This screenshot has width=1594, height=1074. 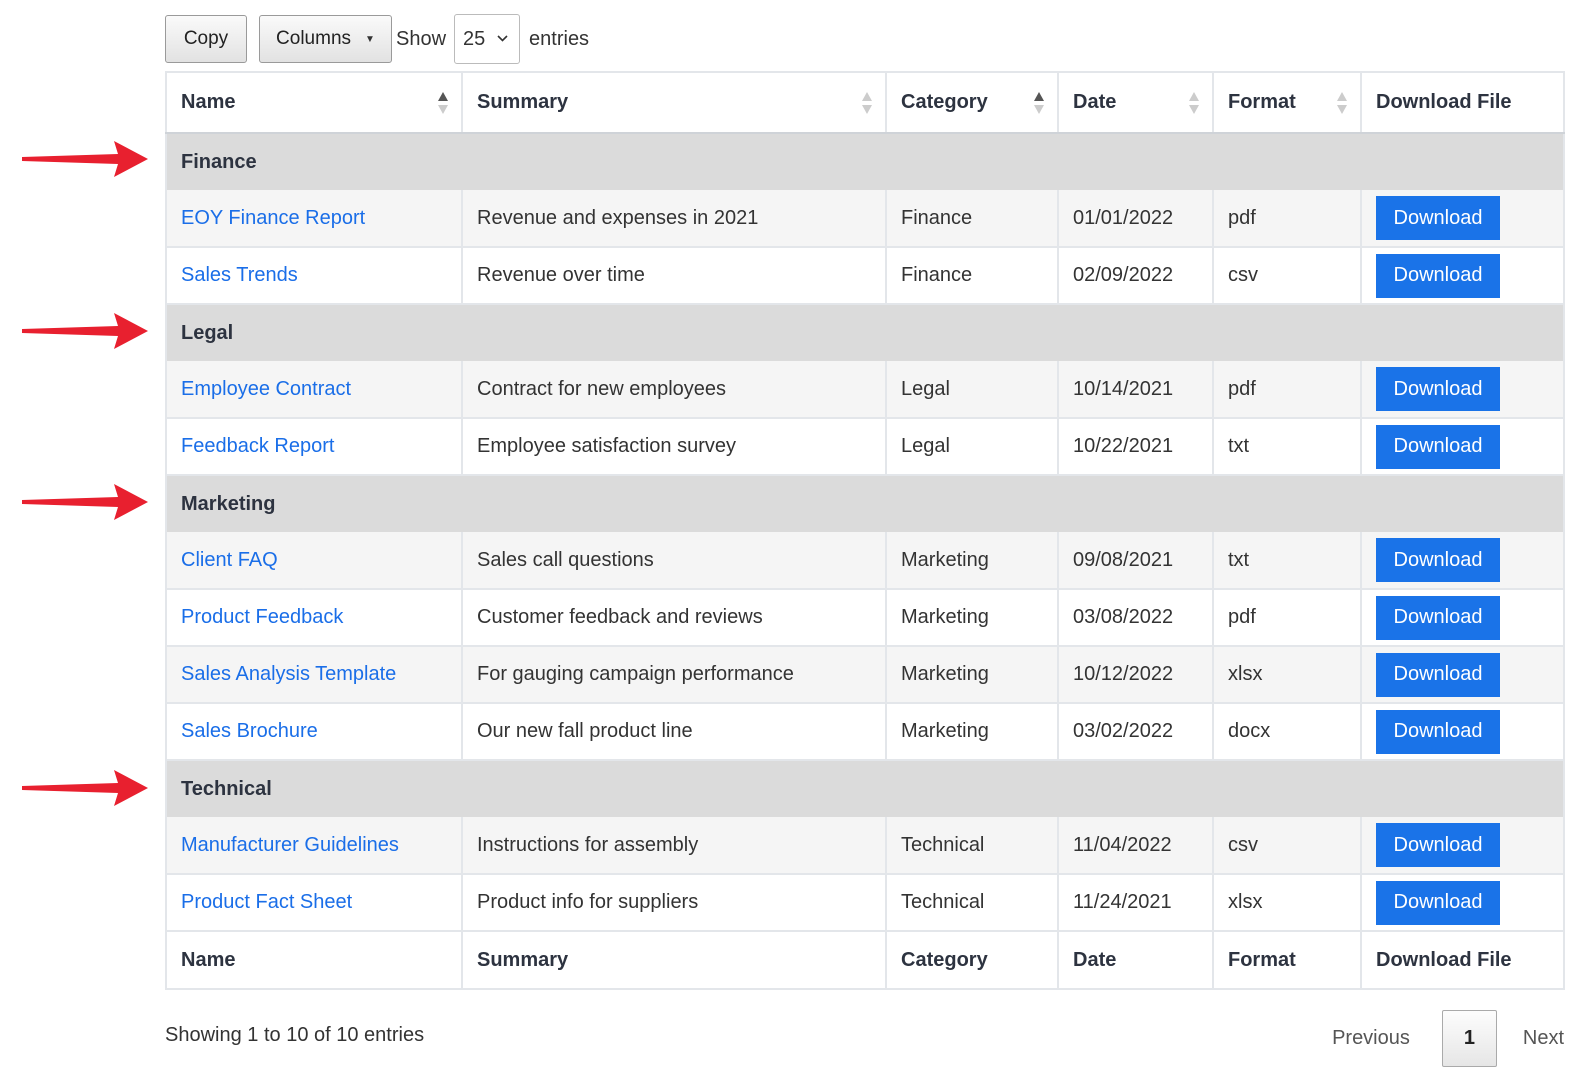 What do you see at coordinates (674, 103) in the screenshot?
I see `th-summary: Summary` at bounding box center [674, 103].